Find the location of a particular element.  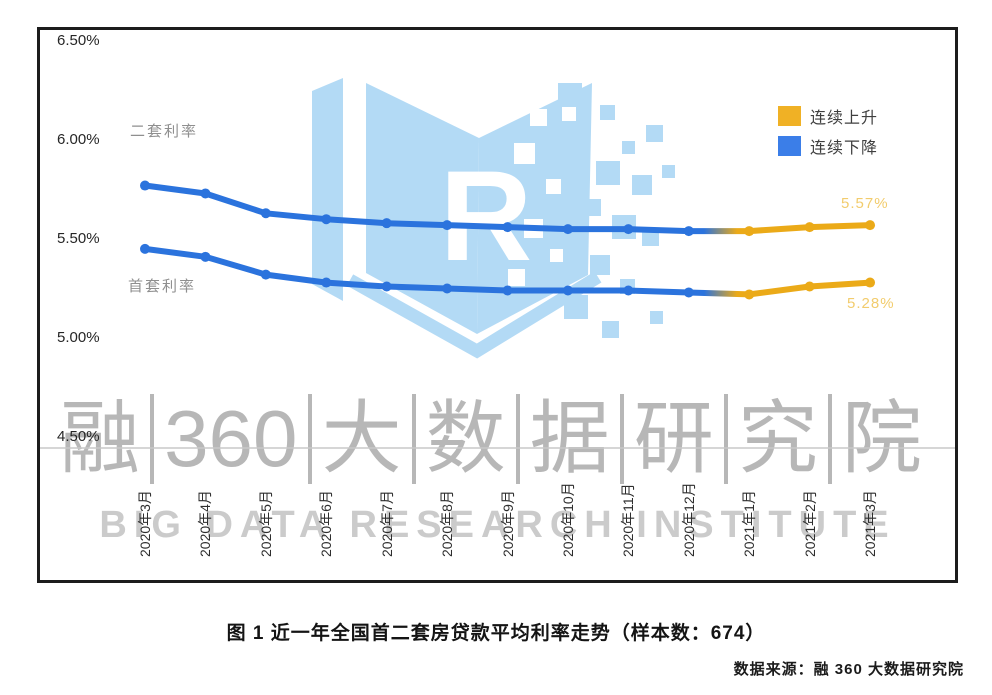

series-line-transition-first-home-rate is located at coordinates (719, 293).